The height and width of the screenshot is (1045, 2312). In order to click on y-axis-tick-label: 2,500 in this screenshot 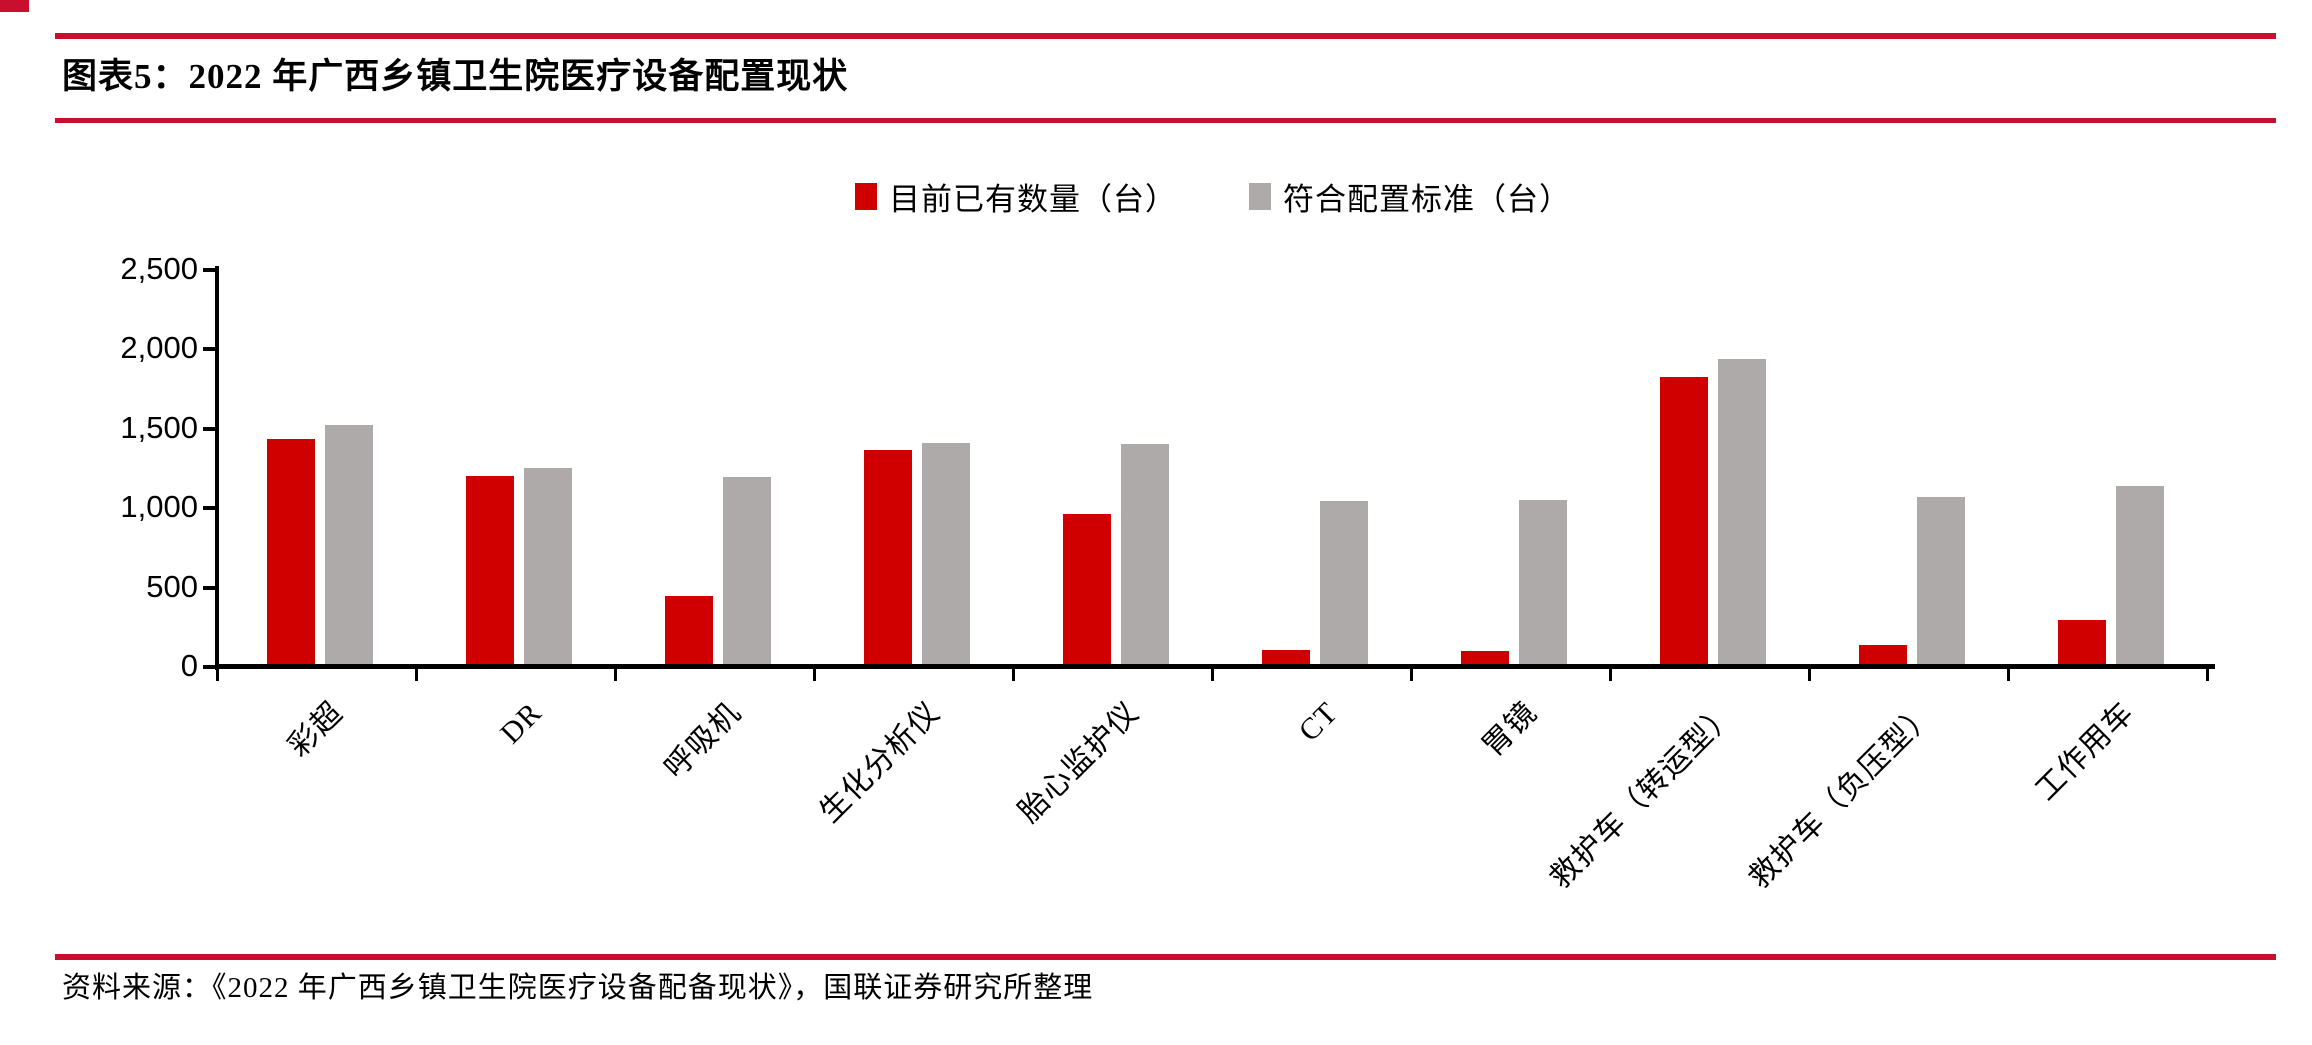, I will do `click(159, 268)`.